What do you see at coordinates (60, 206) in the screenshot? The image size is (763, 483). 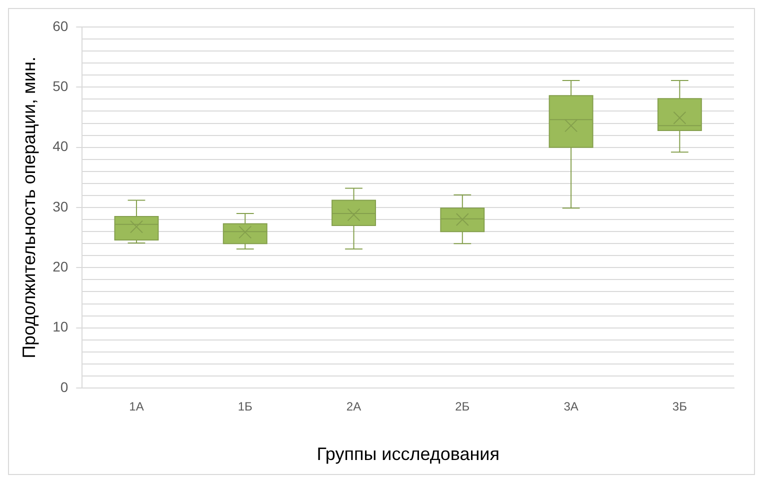 I see `y-tick-label: 30` at bounding box center [60, 206].